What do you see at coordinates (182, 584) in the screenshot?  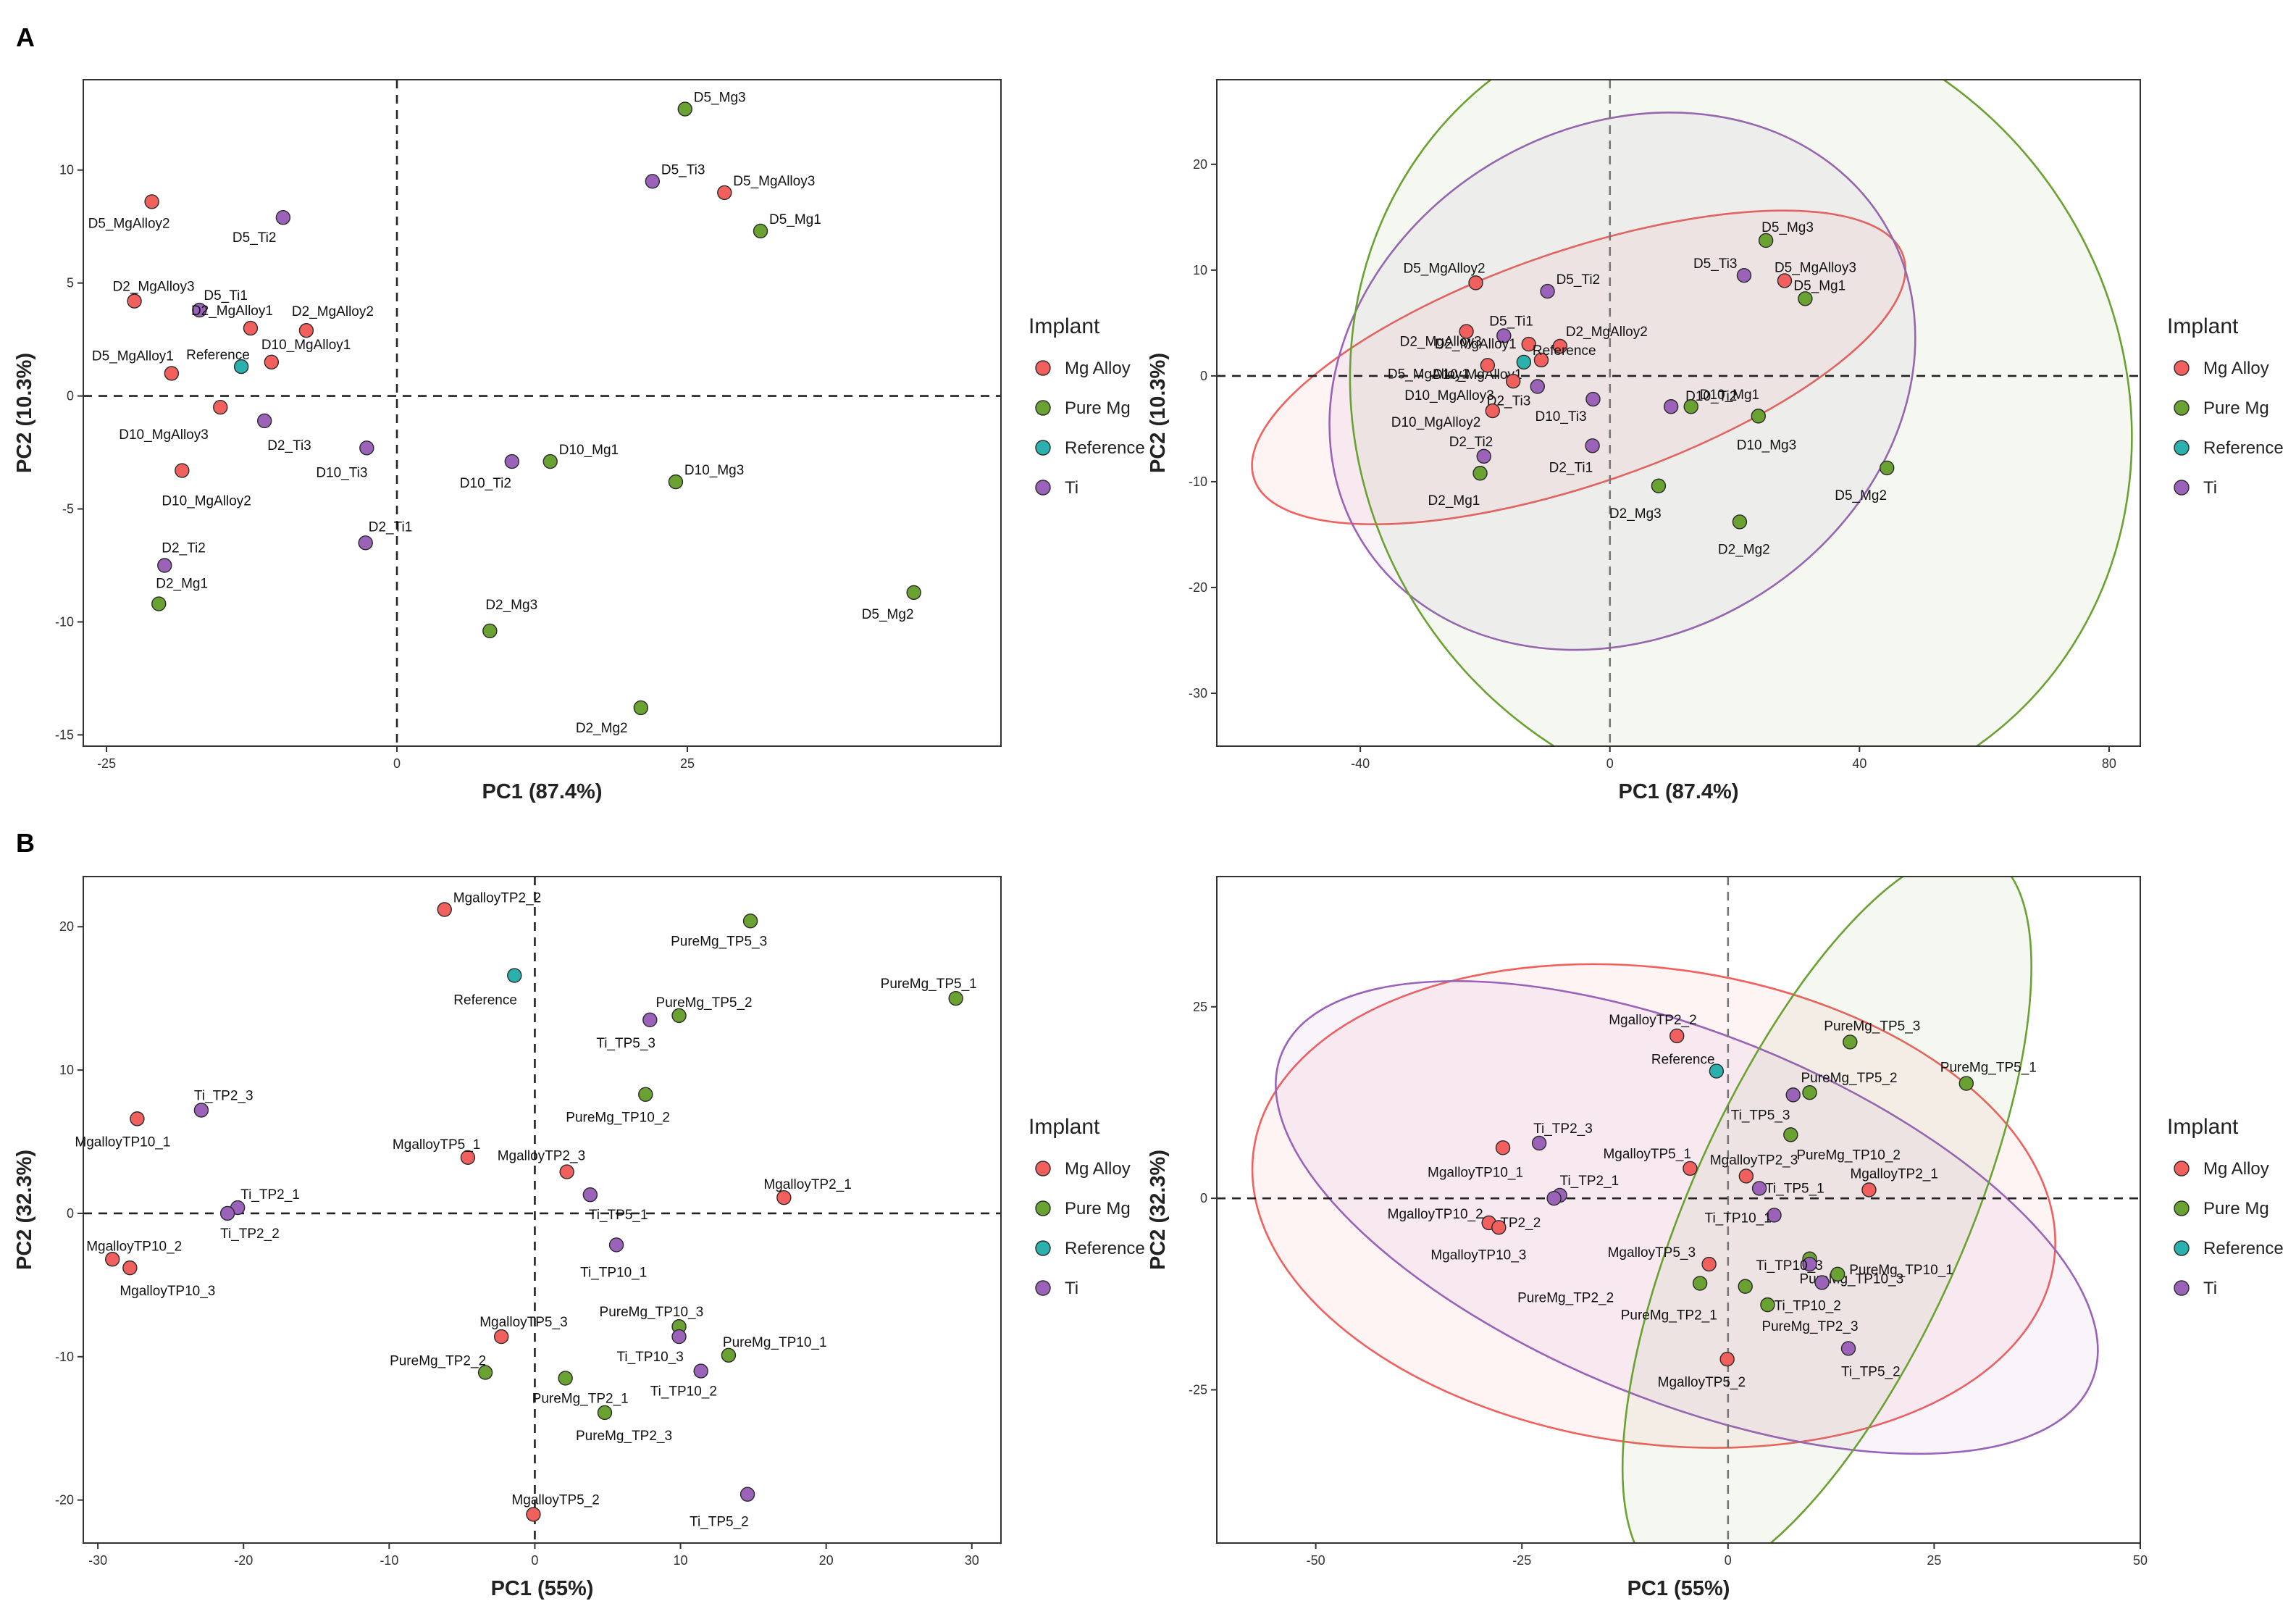 I see `point-label-d2-mg1: D2_Mg1` at bounding box center [182, 584].